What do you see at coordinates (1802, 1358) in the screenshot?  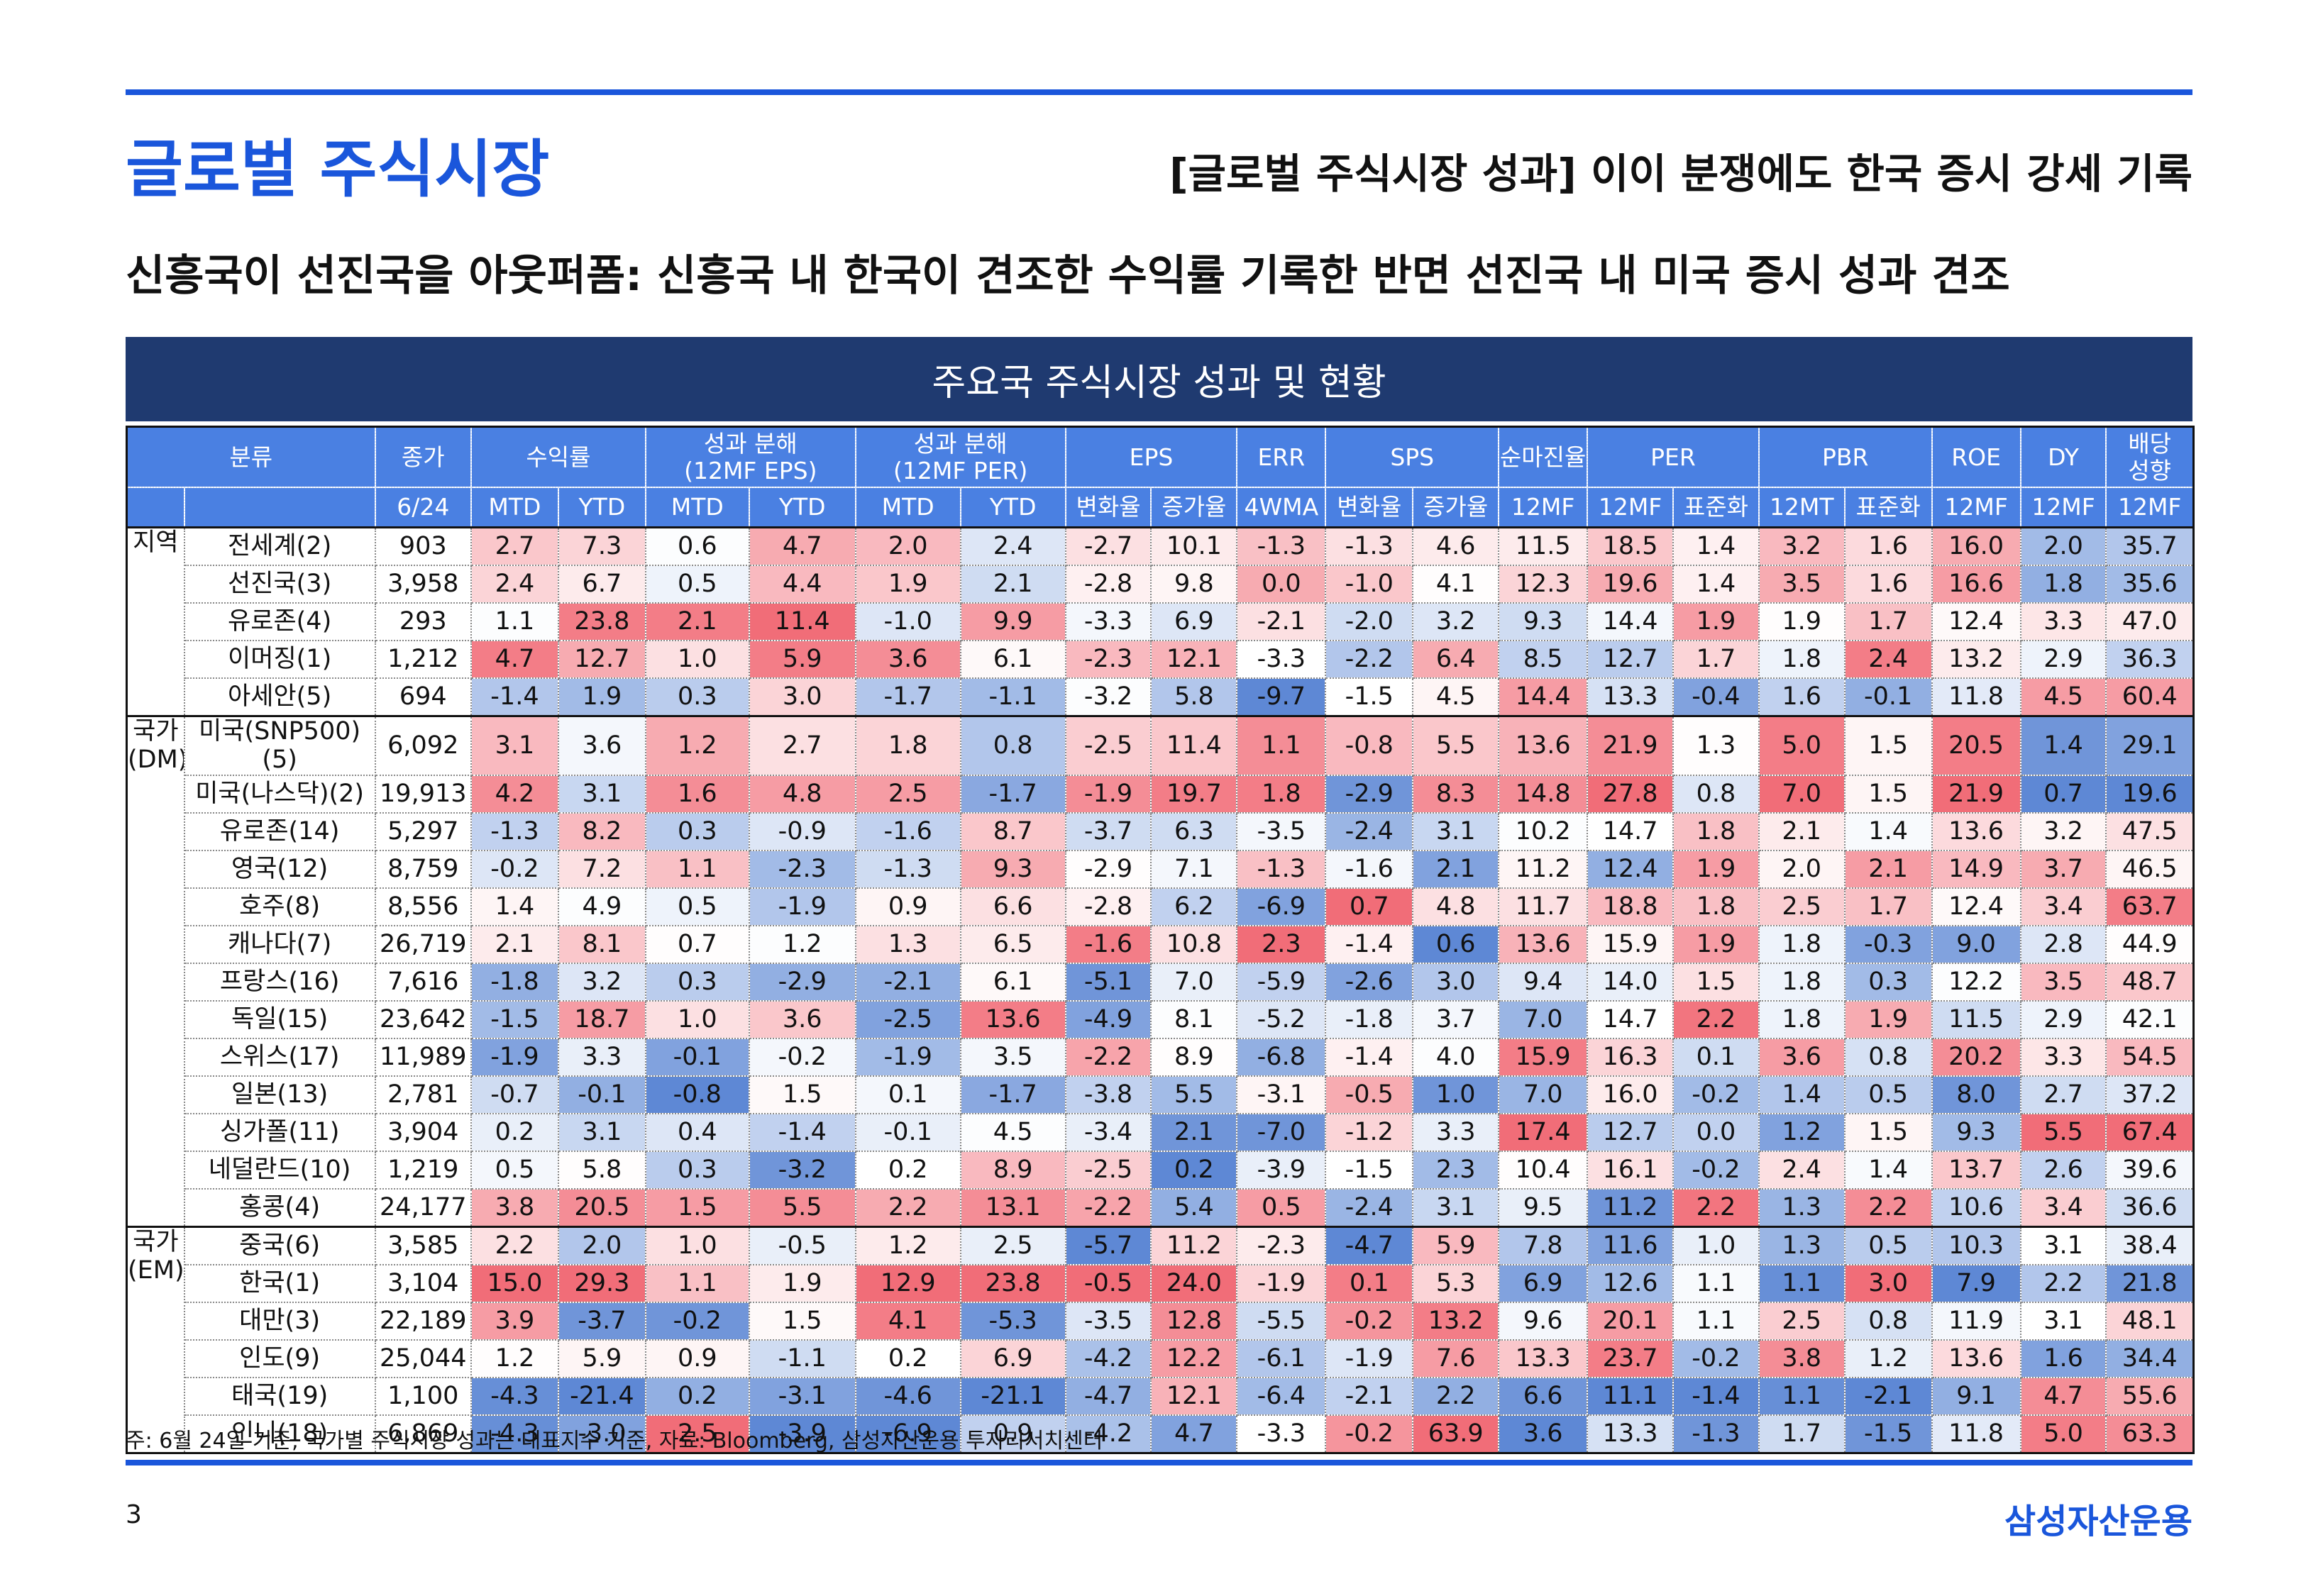 I see `value-cell: 3.8` at bounding box center [1802, 1358].